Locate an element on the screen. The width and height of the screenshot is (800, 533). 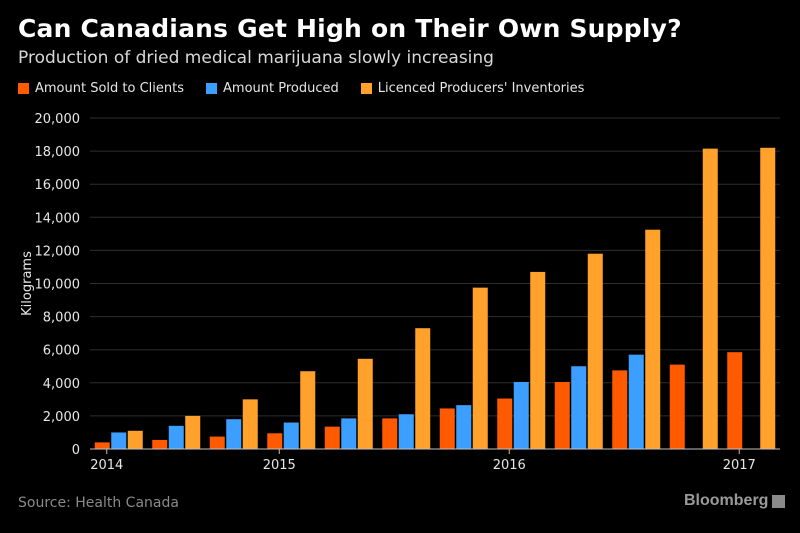
y-tick-label: 14,000 is located at coordinates (58, 218).